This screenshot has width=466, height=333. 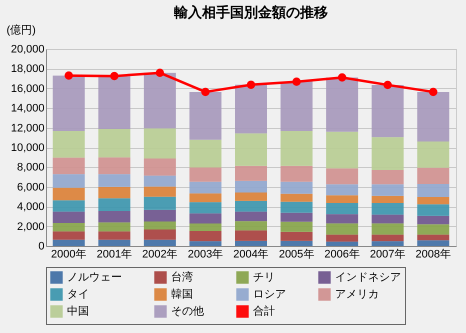 What do you see at coordinates (296, 254) in the screenshot?
I see `x-tick-label: 2005年` at bounding box center [296, 254].